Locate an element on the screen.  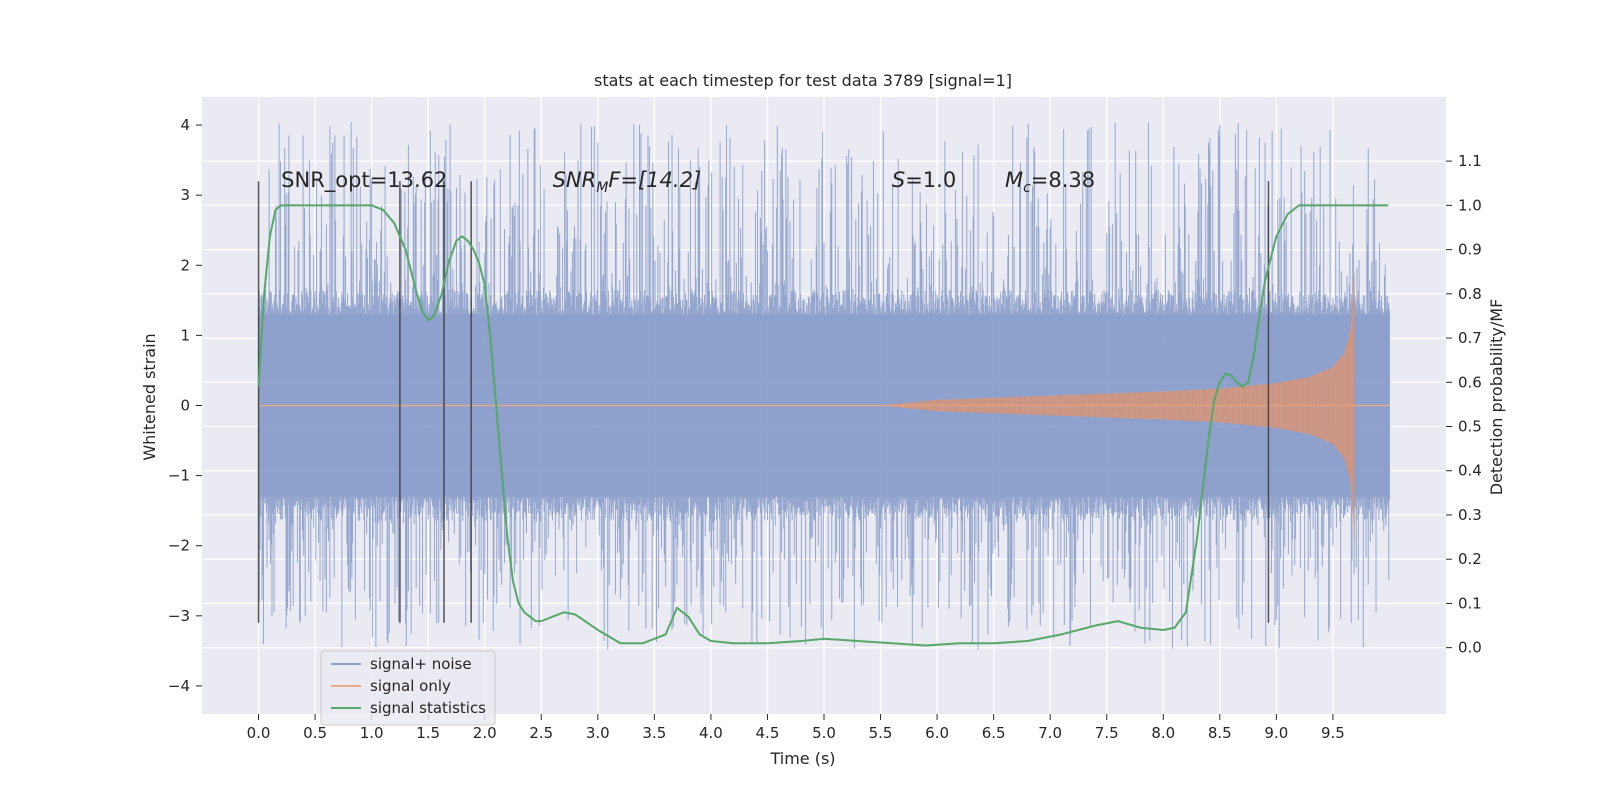
y-tick-label-1: 3 is located at coordinates (185, 195).